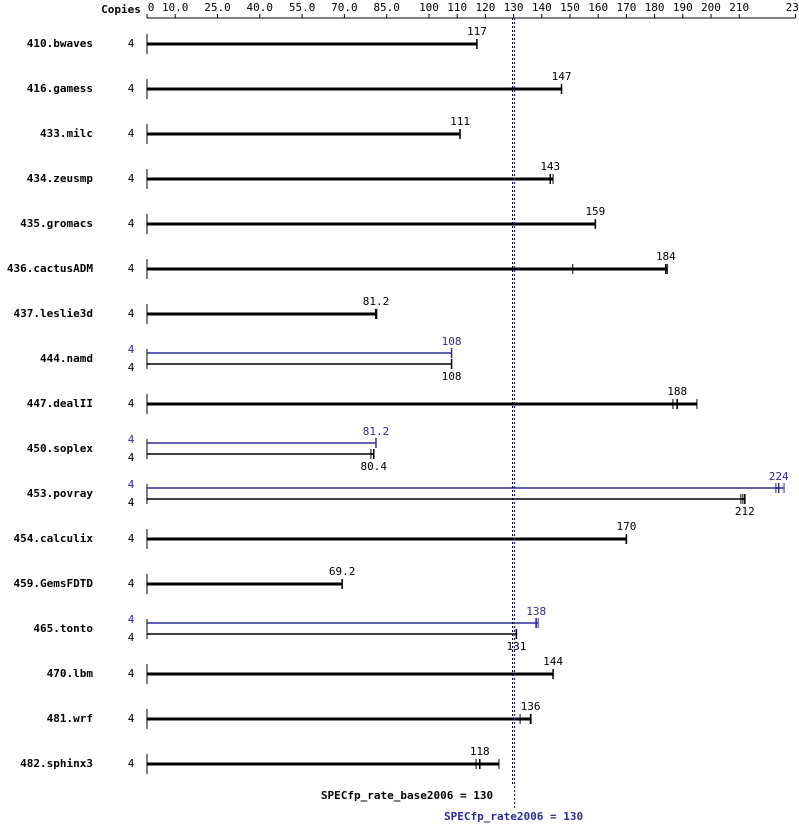 The image size is (799, 831). Describe the element at coordinates (477, 31) in the screenshot. I see `value-label: 117` at that location.